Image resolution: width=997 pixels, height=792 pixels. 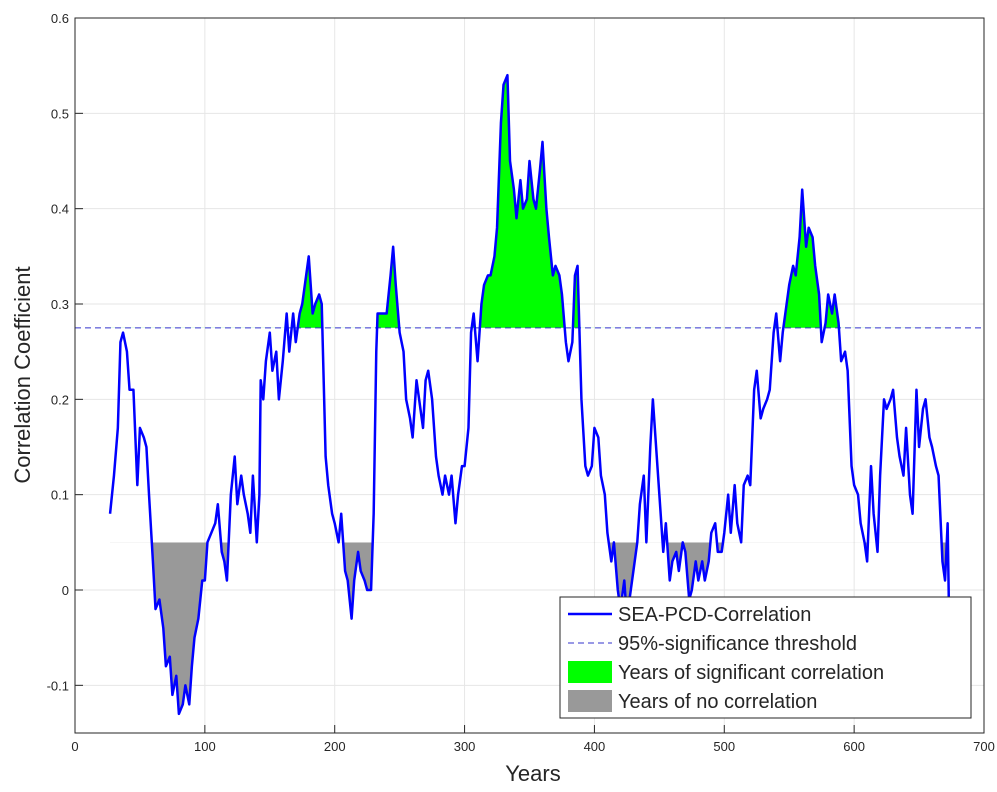 What do you see at coordinates (724, 746) in the screenshot?
I see `x-tick-label: 500` at bounding box center [724, 746].